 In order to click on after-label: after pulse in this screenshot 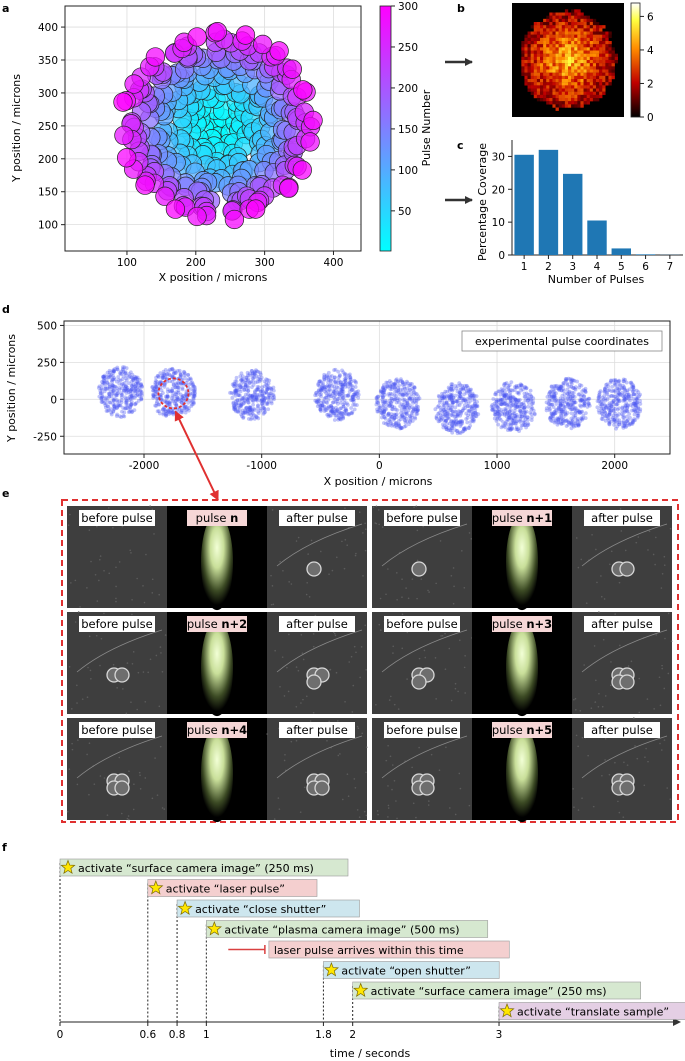, I will do `click(622, 518)`.